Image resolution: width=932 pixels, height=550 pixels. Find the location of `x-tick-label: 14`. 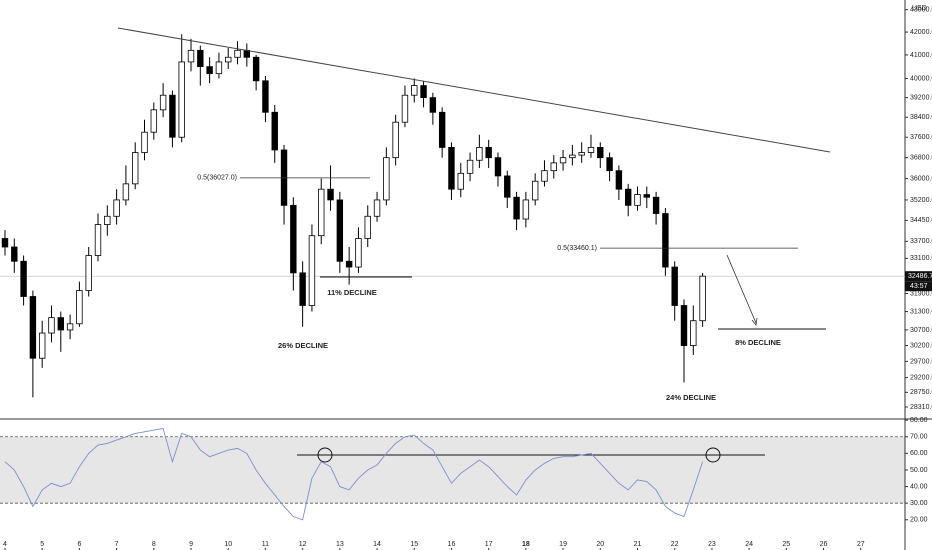

x-tick-label: 14 is located at coordinates (377, 544).